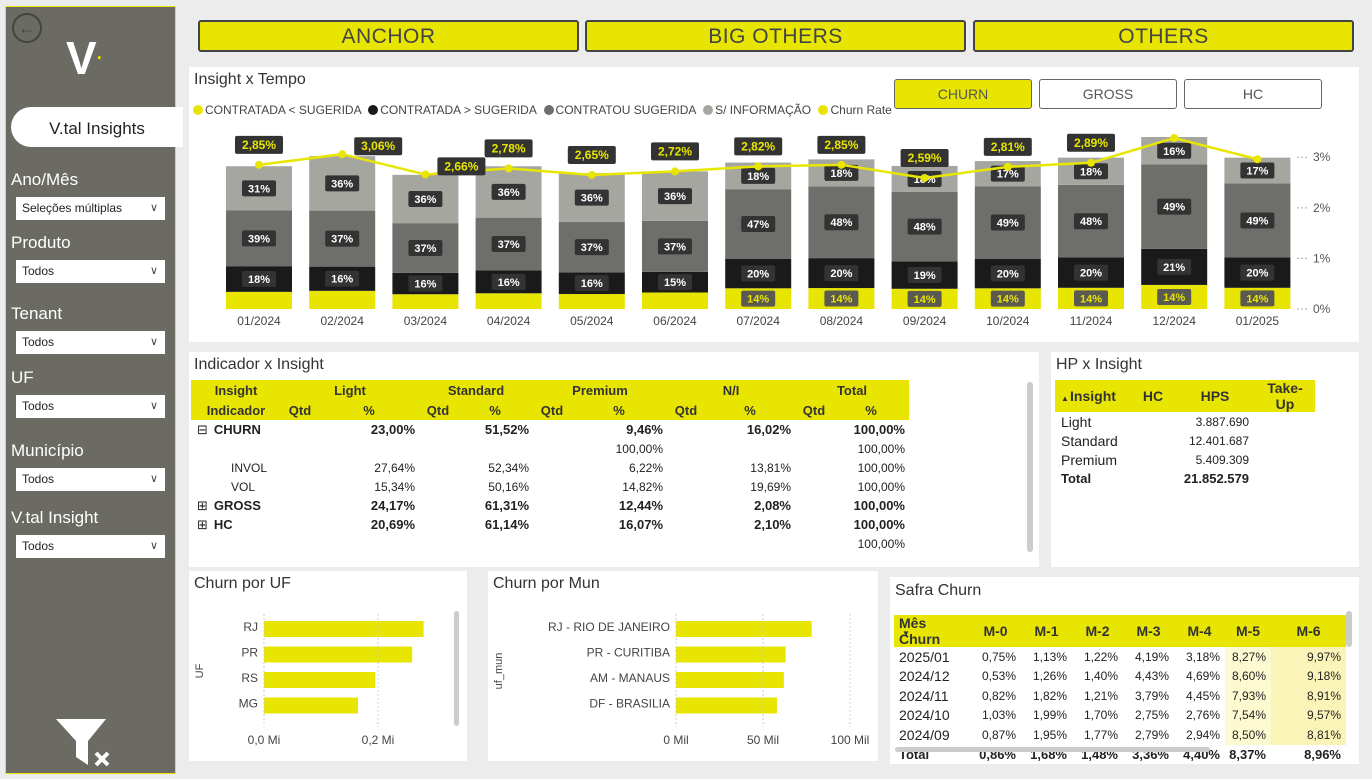  What do you see at coordinates (775, 36) in the screenshot?
I see `big-others-button: BIG OTHERS` at bounding box center [775, 36].